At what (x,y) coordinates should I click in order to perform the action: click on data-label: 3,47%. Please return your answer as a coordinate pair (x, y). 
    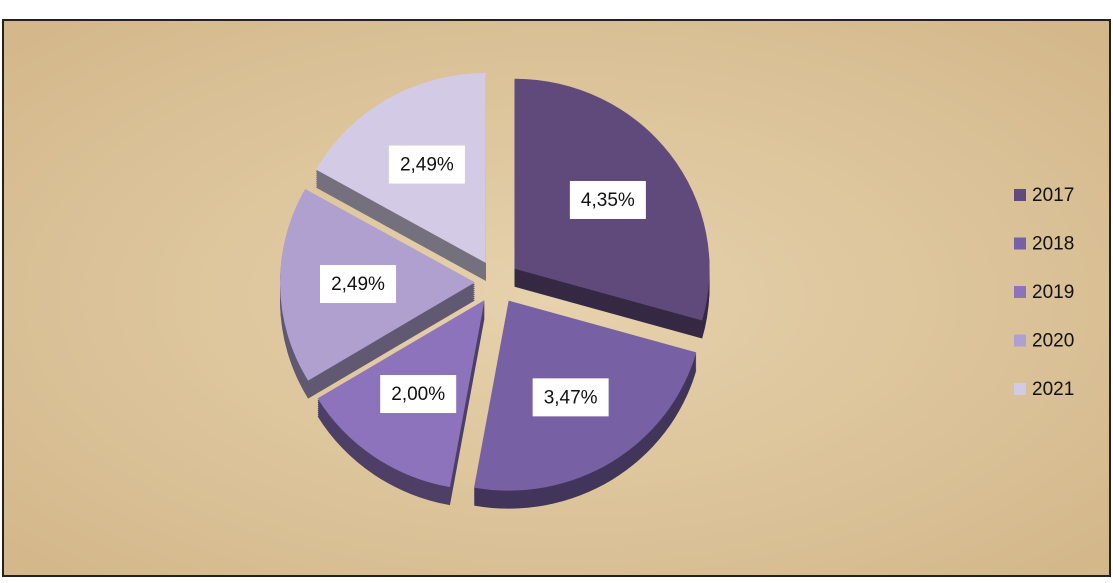
    Looking at the image, I should click on (571, 397).